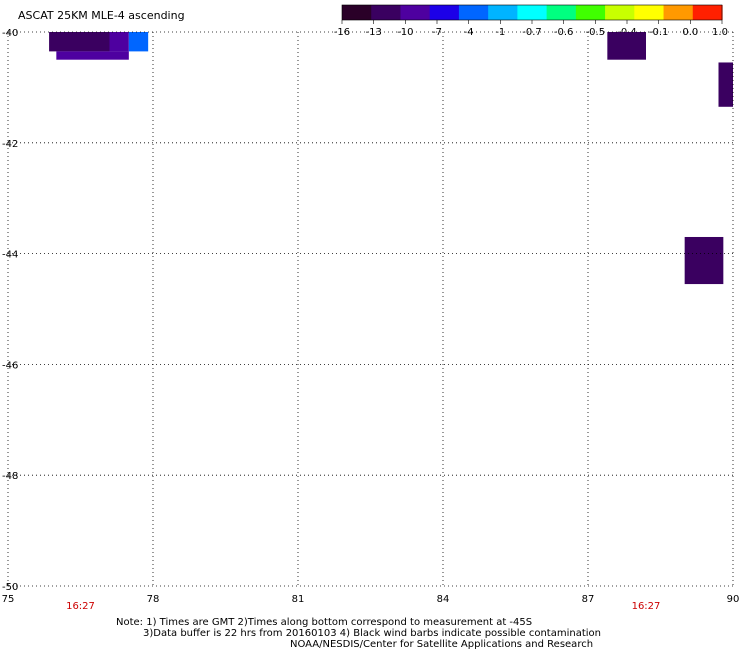  What do you see at coordinates (10, 144) in the screenshot?
I see `lat-tick-label: -42` at bounding box center [10, 144].